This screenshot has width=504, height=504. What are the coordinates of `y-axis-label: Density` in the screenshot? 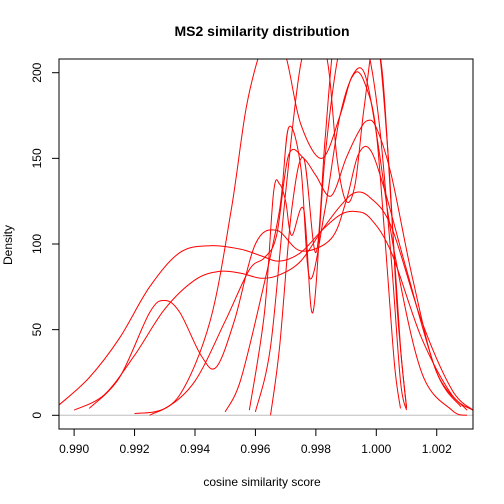 It's located at (8, 245).